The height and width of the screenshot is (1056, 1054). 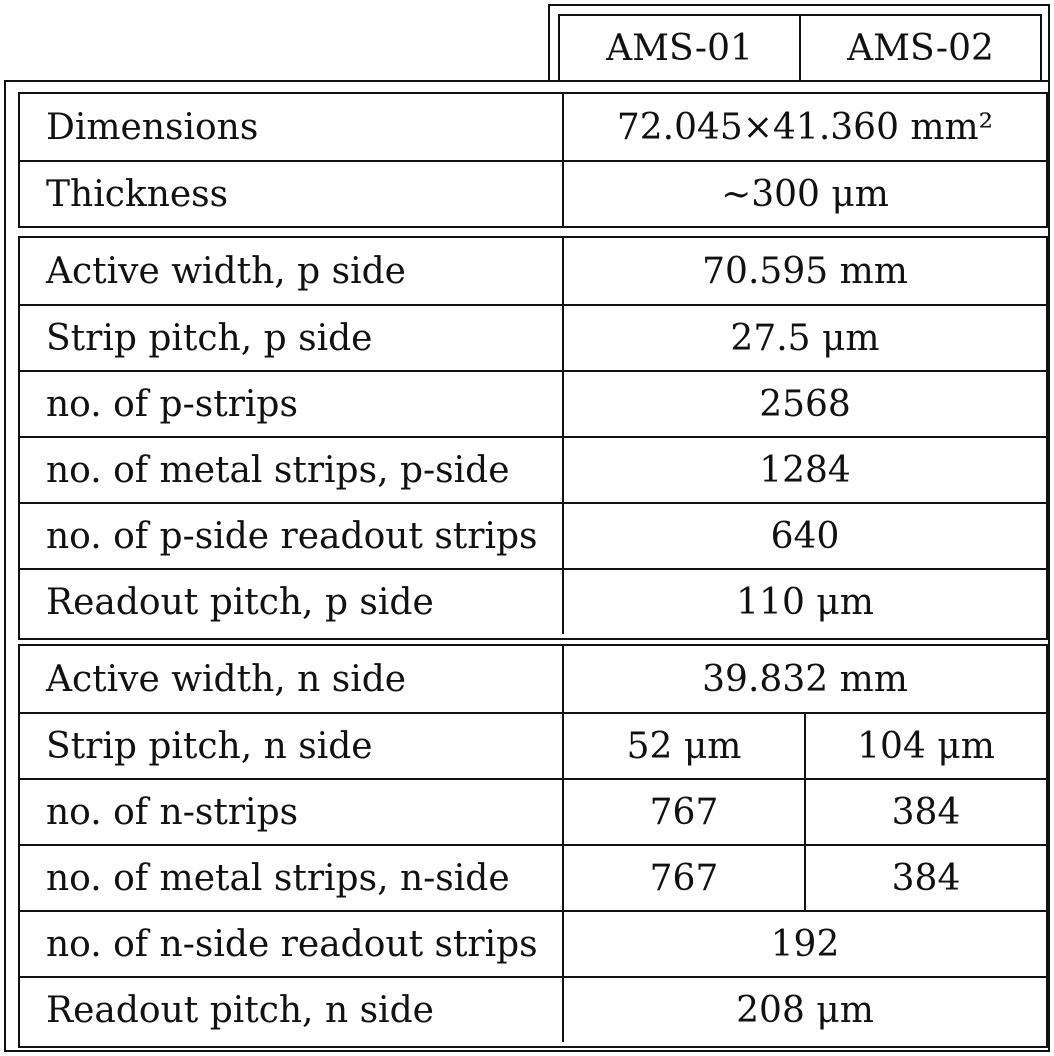 What do you see at coordinates (292, 679) in the screenshot?
I see `row-label: Active width, n side` at bounding box center [292, 679].